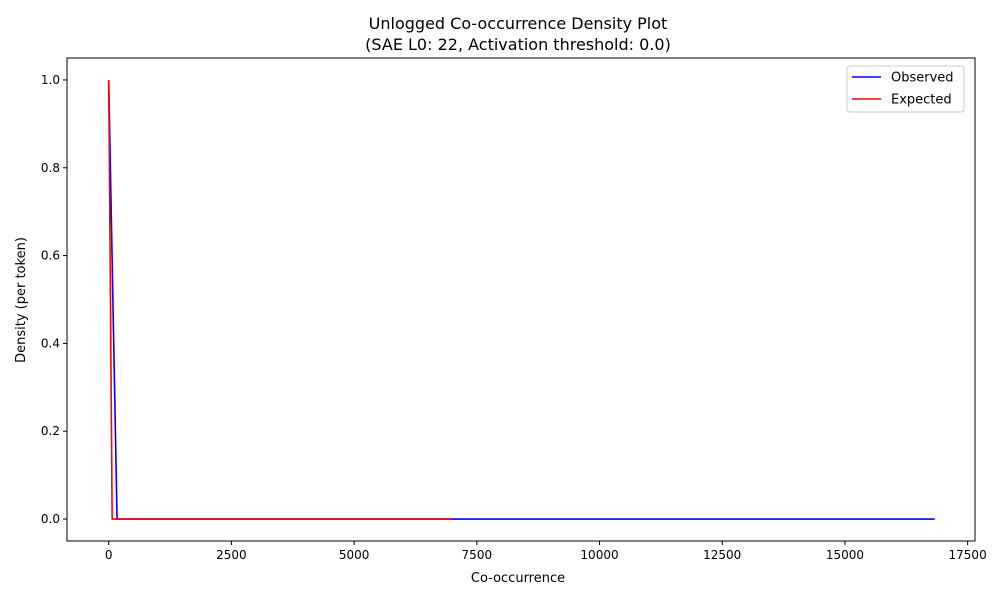 The width and height of the screenshot is (1000, 600). I want to click on legend-label-expected: Expected, so click(921, 100).